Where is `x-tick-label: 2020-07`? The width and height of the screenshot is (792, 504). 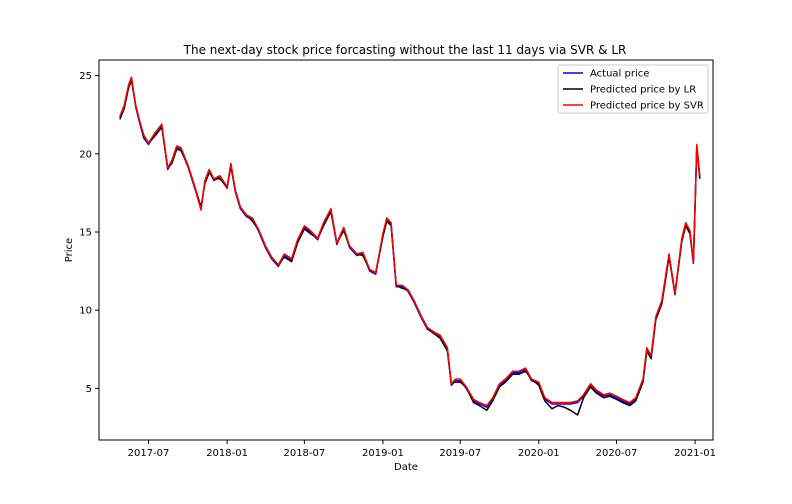
x-tick-label: 2020-07 is located at coordinates (617, 453).